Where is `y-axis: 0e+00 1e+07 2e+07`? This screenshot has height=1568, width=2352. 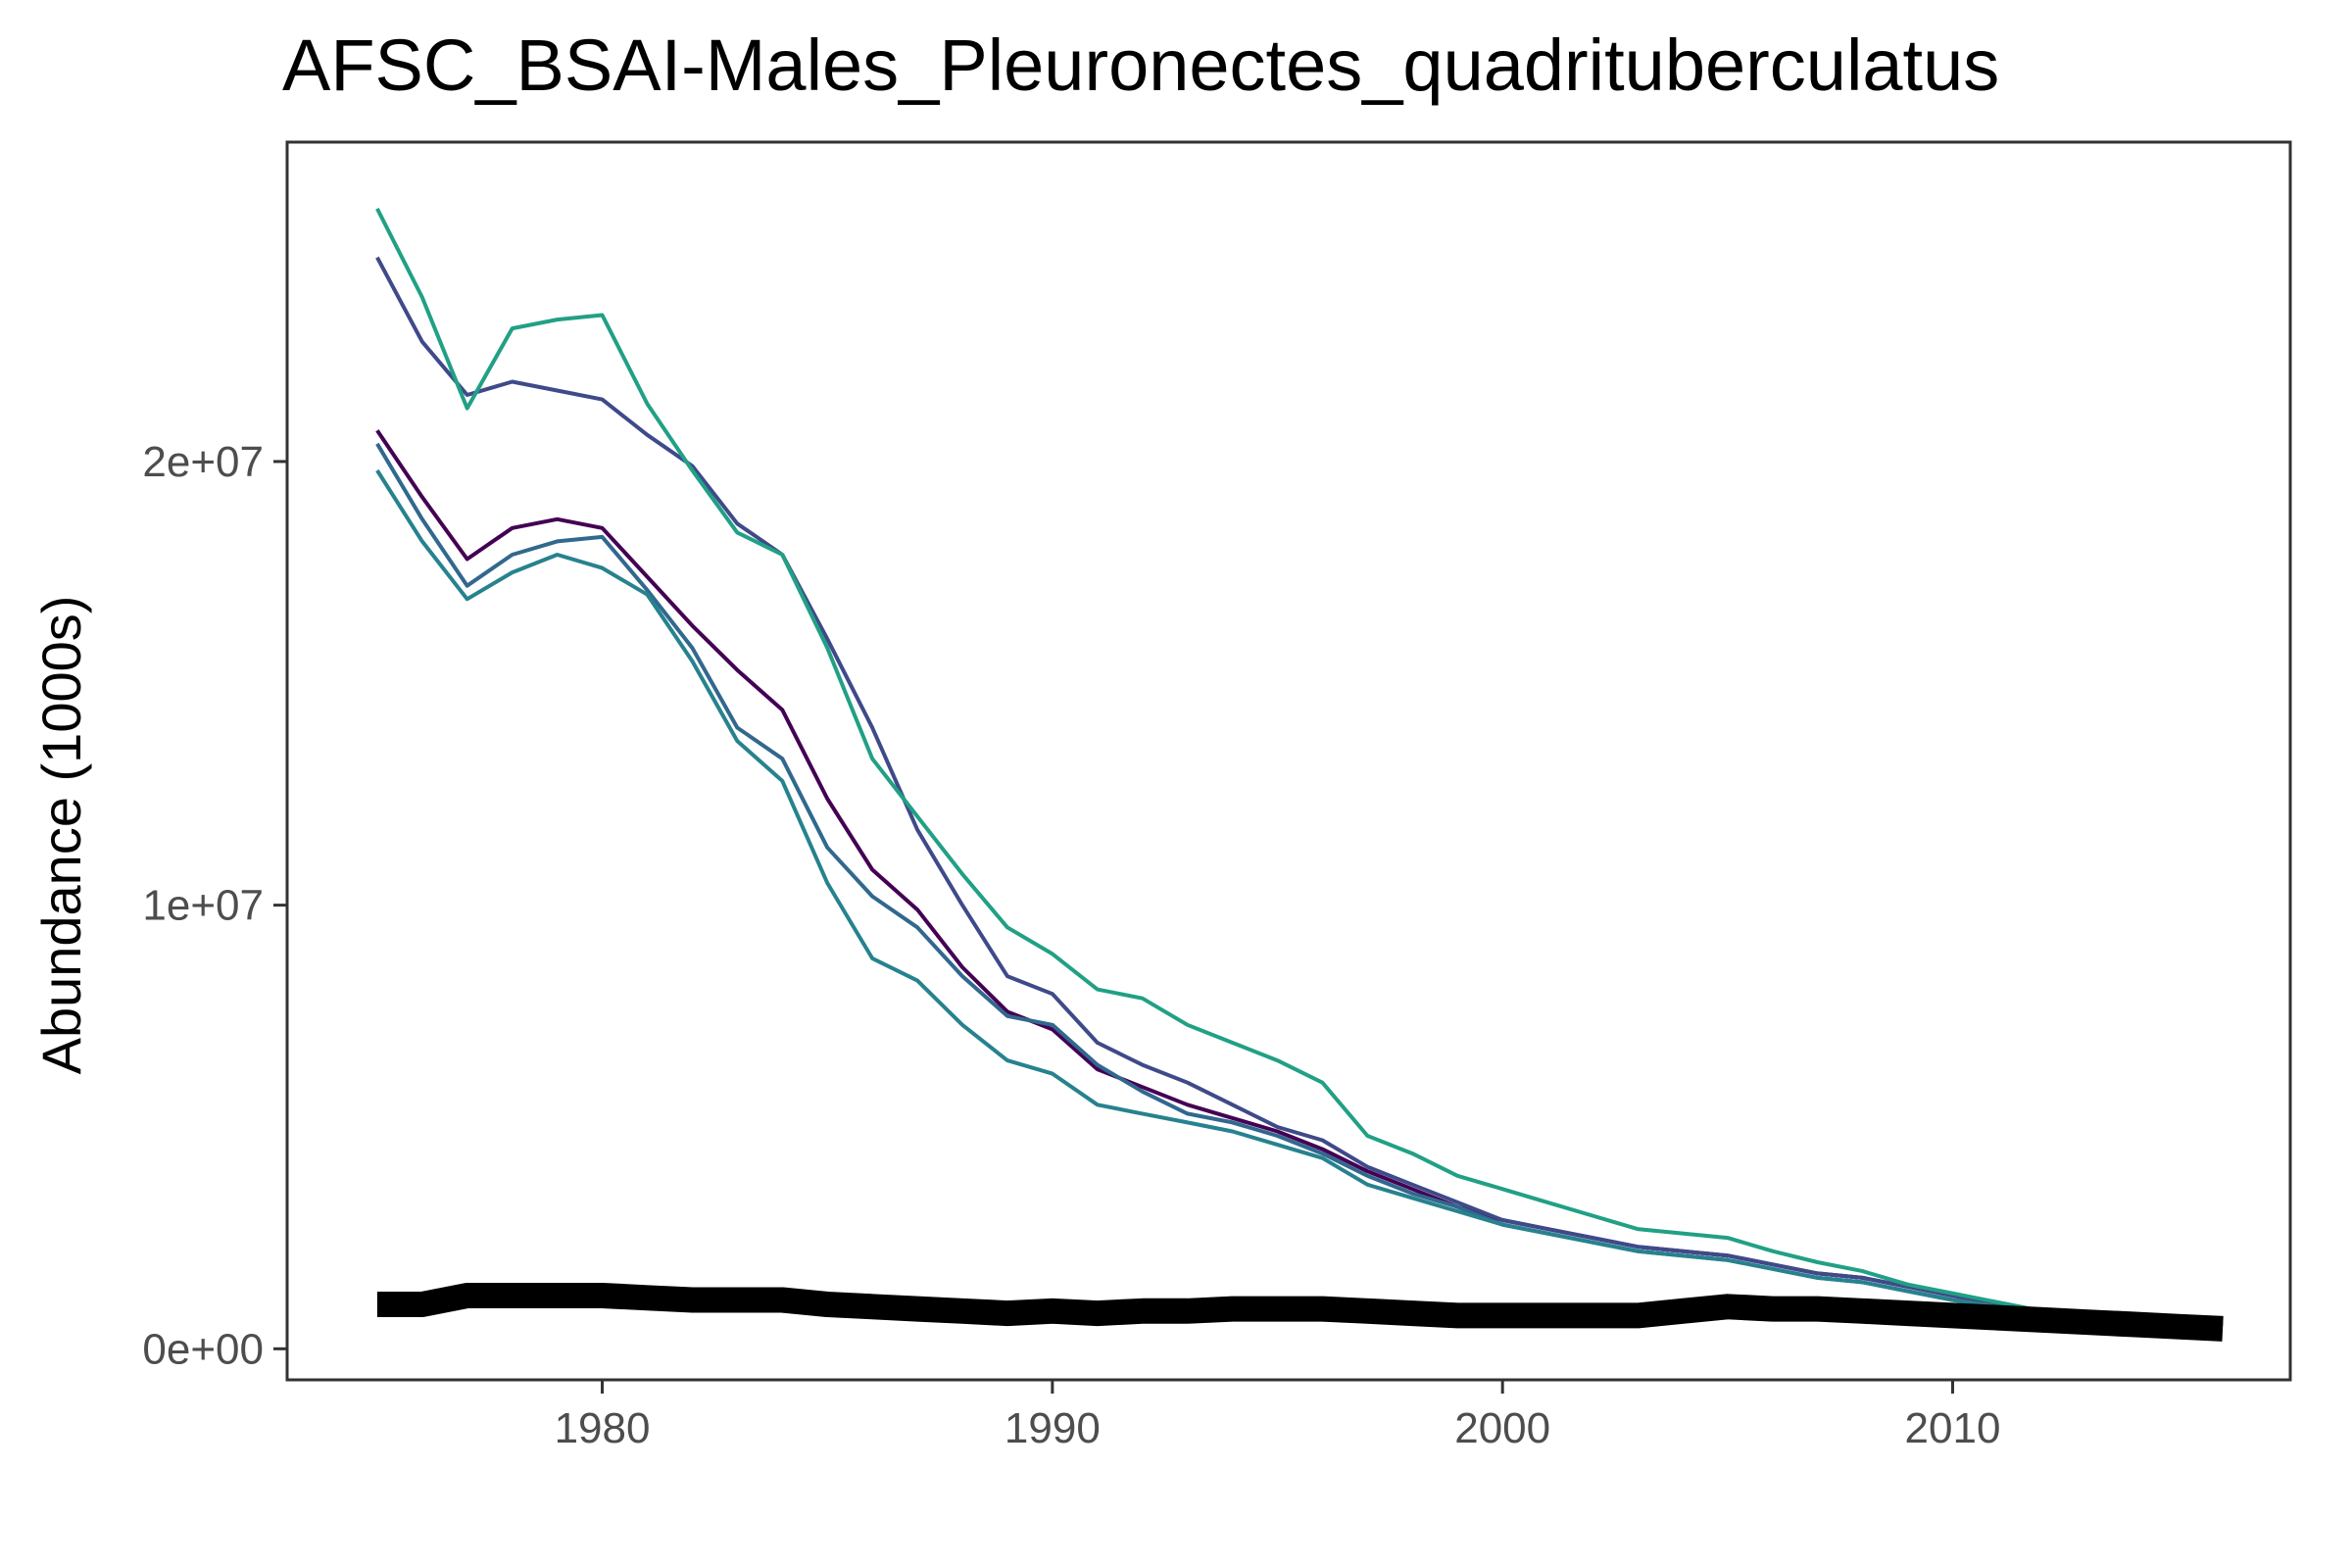
y-axis: 0e+00 1e+07 2e+07 is located at coordinates (214, 905).